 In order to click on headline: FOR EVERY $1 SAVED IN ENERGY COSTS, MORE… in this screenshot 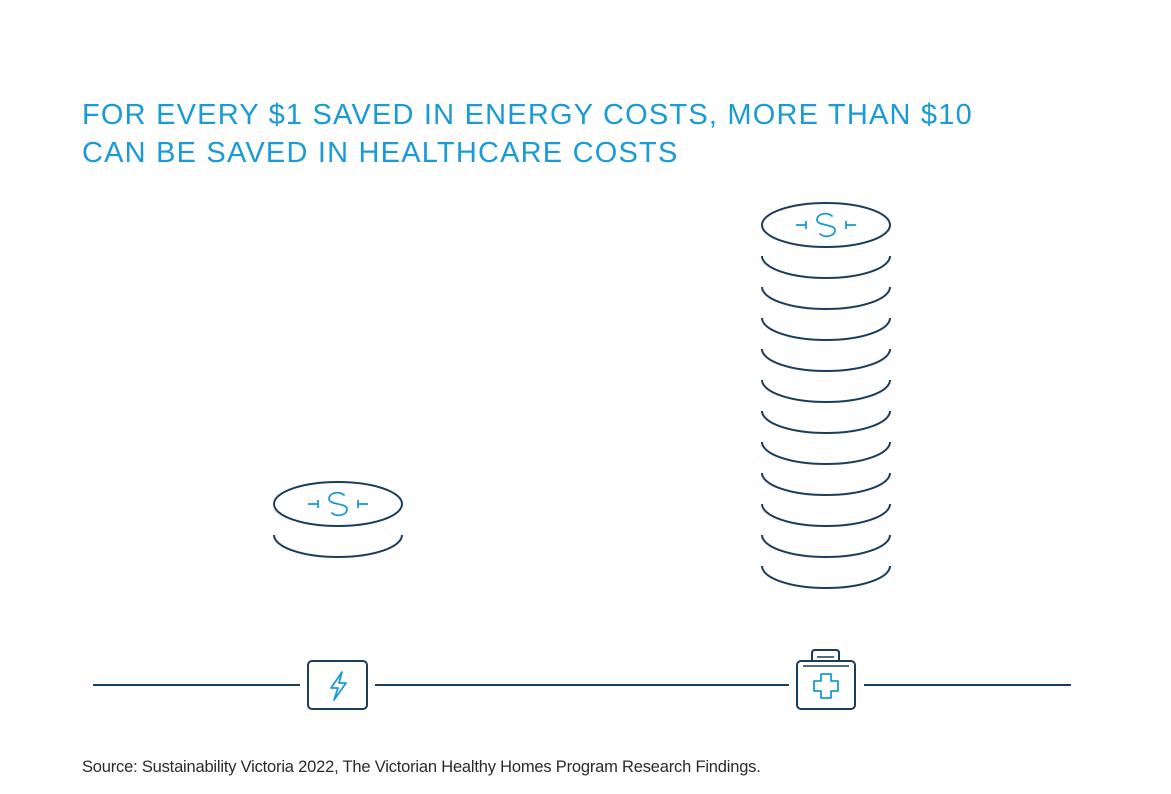, I will do `click(582, 134)`.